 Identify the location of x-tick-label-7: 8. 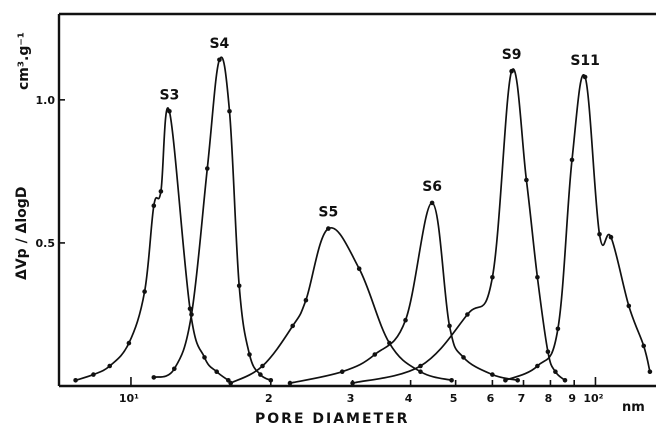
(549, 398).